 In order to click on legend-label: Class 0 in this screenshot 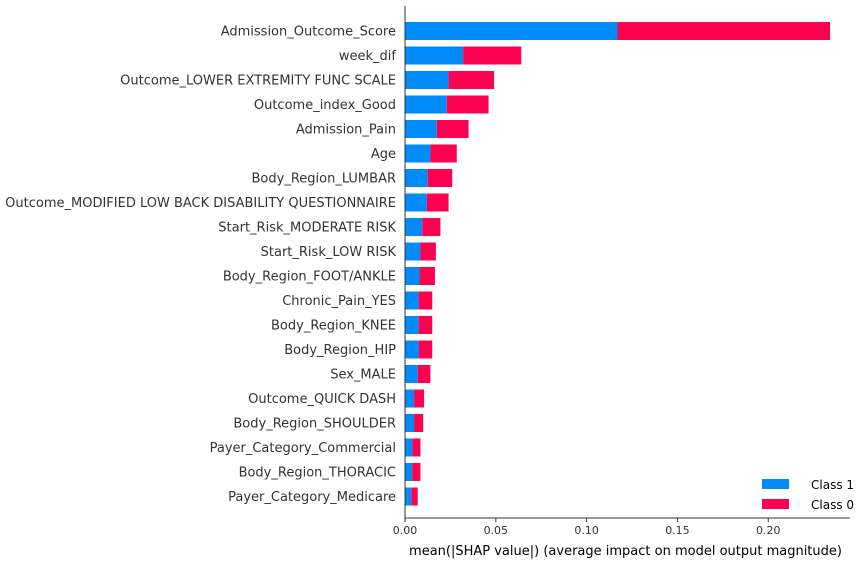, I will do `click(832, 505)`.